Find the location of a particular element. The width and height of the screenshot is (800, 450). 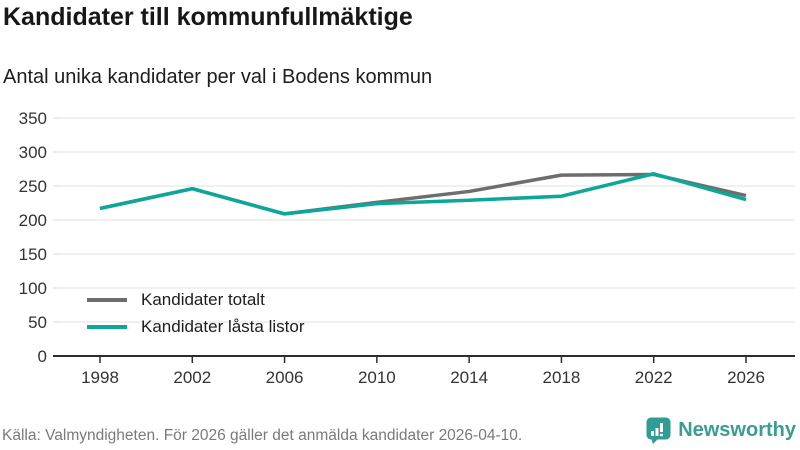

svg-text: 2002 is located at coordinates (192, 377).